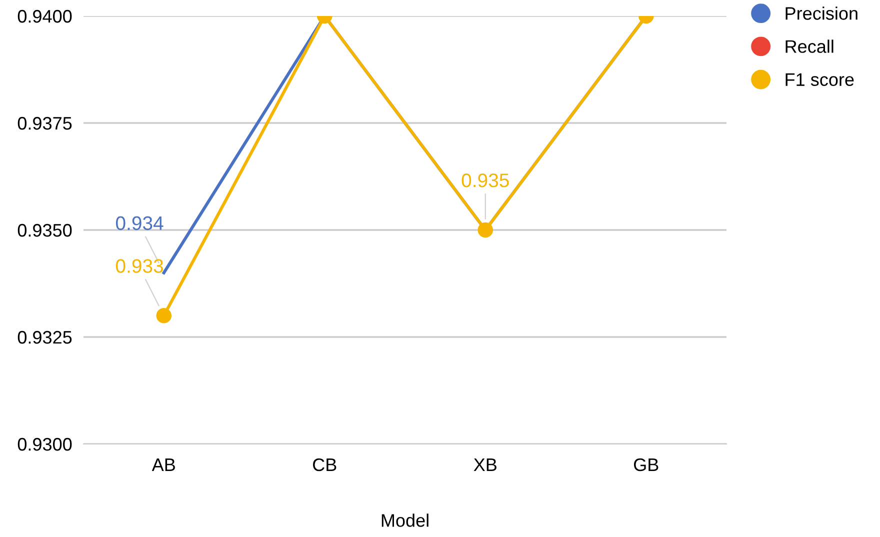  What do you see at coordinates (140, 223) in the screenshot?
I see `data-label: 0.934` at bounding box center [140, 223].